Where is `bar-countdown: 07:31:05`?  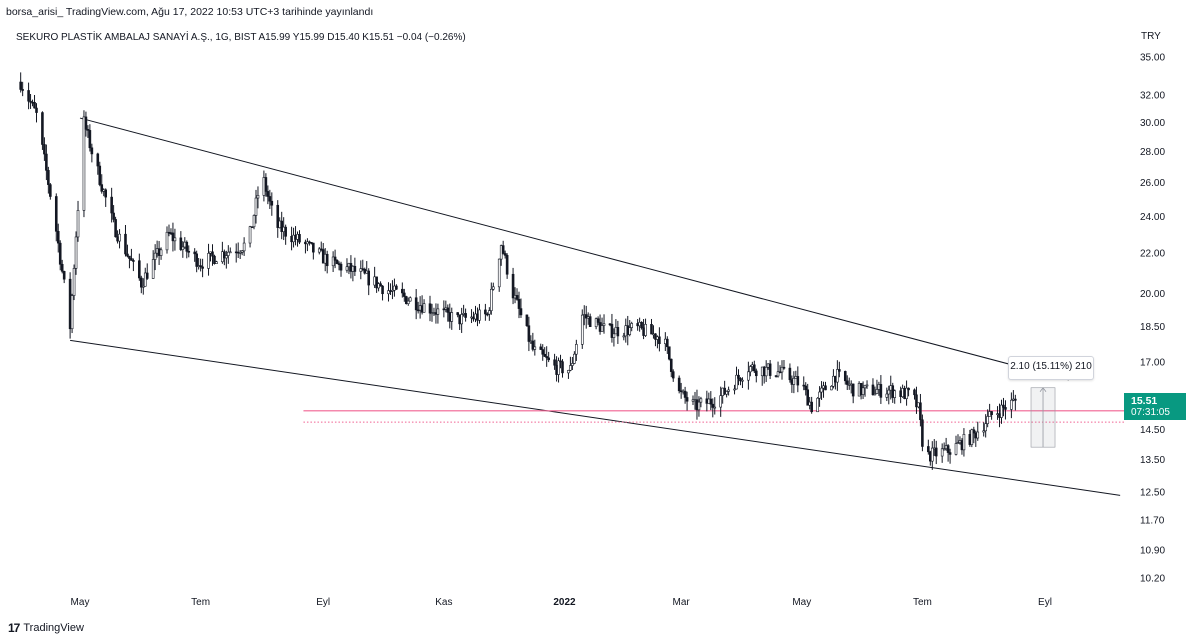
bar-countdown: 07:31:05 is located at coordinates (1150, 412).